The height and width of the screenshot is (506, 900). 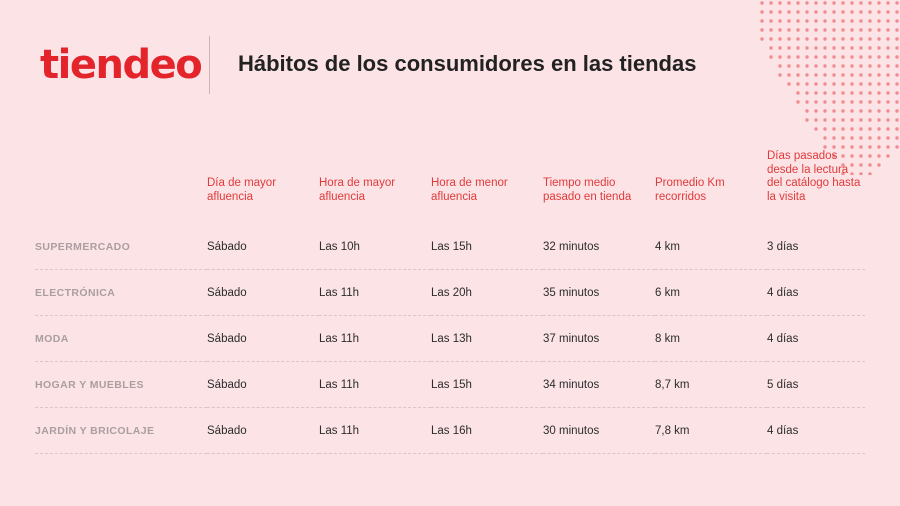 I want to click on table-cell: 32 minutos, so click(x=599, y=247).